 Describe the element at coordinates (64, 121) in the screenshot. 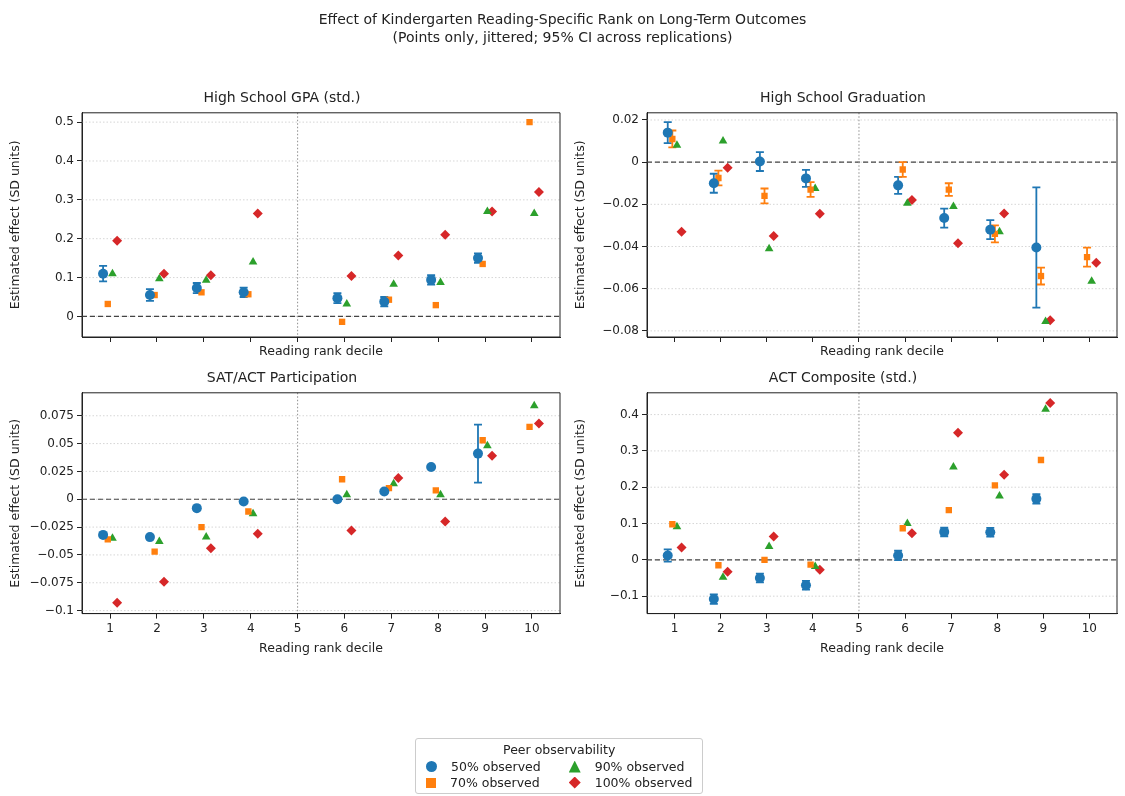

I see `y-tick-label: 0.5` at that location.